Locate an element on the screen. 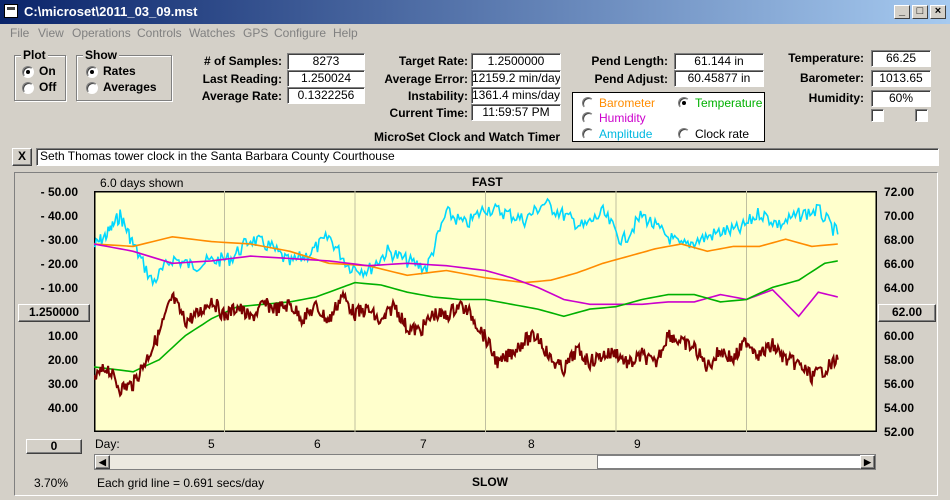 The height and width of the screenshot is (500, 950). temperature-label: Temperature: is located at coordinates (826, 58).